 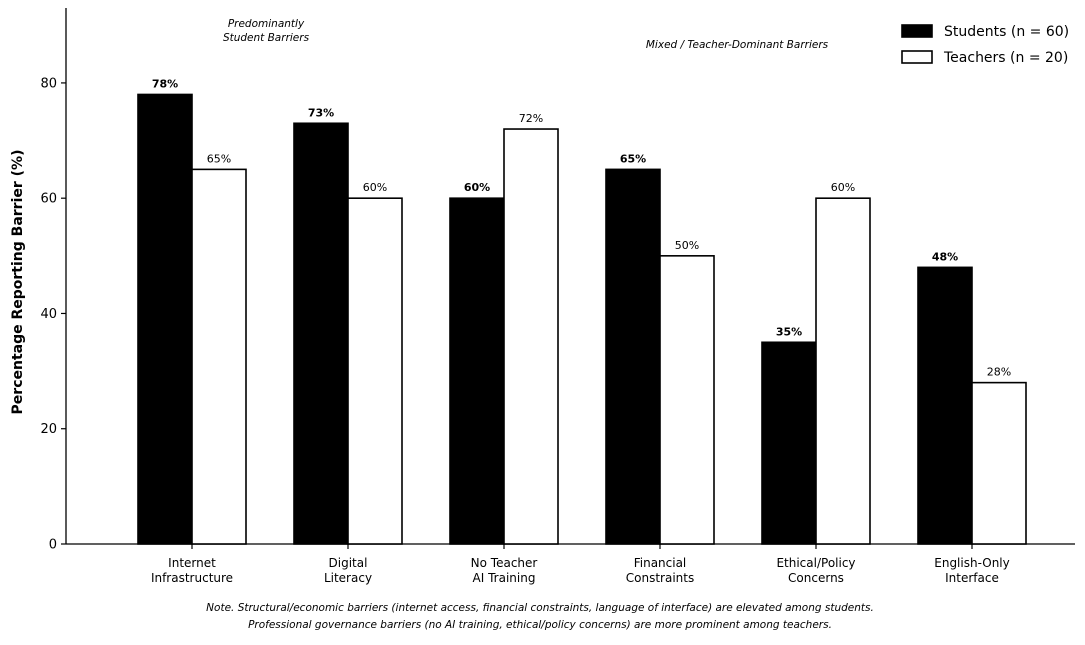 What do you see at coordinates (219, 158) in the screenshot?
I see `data-label-teachers: 65%` at bounding box center [219, 158].